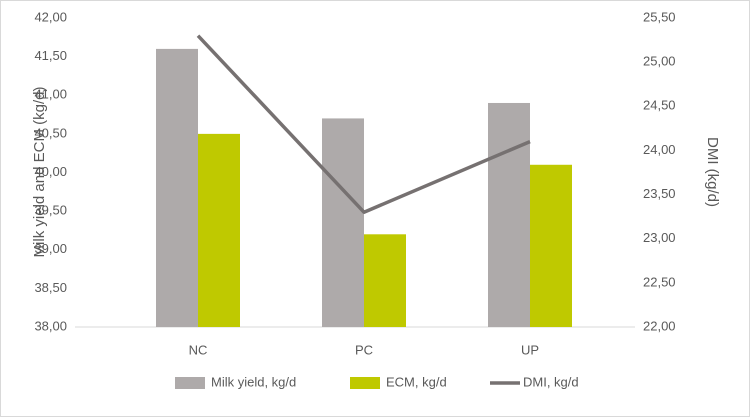 The height and width of the screenshot is (417, 750). Describe the element at coordinates (50, 94) in the screenshot. I see `y-tick-label: 41,00` at that location.